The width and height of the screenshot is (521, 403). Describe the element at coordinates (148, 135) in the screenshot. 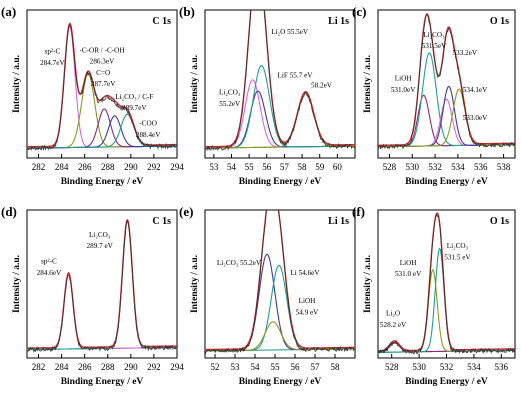

I see `peak-annotation: 288.4eV` at that location.